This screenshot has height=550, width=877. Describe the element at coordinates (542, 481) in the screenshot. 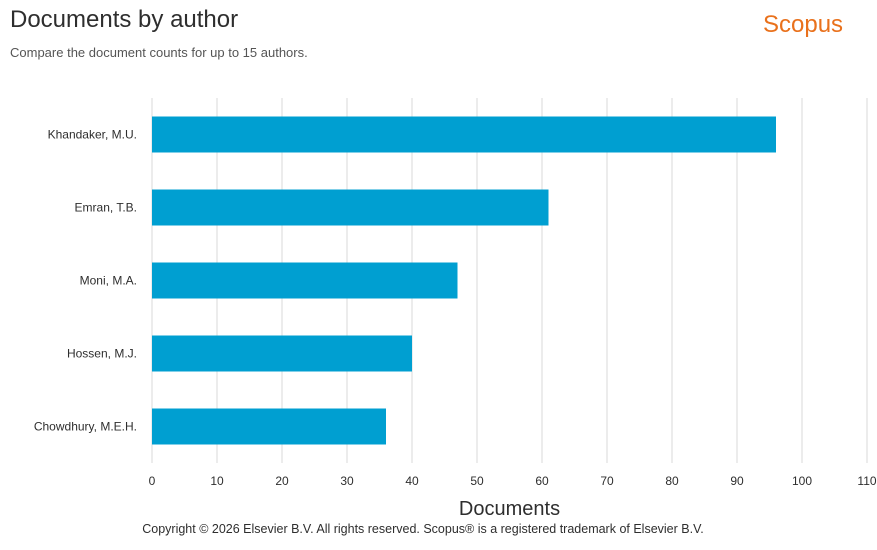

I see `x-tick-label: 60` at that location.